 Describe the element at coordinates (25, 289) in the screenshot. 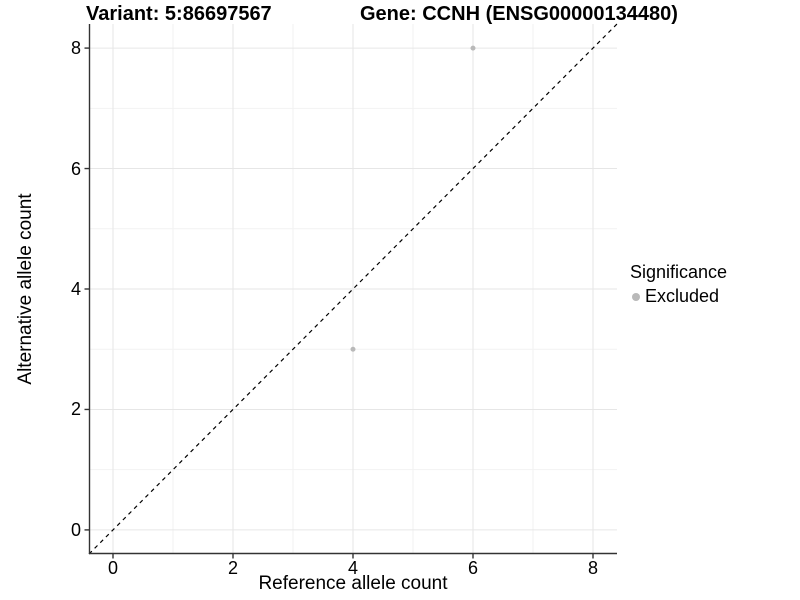

I see `y-axis-title: Alternative allele count` at that location.